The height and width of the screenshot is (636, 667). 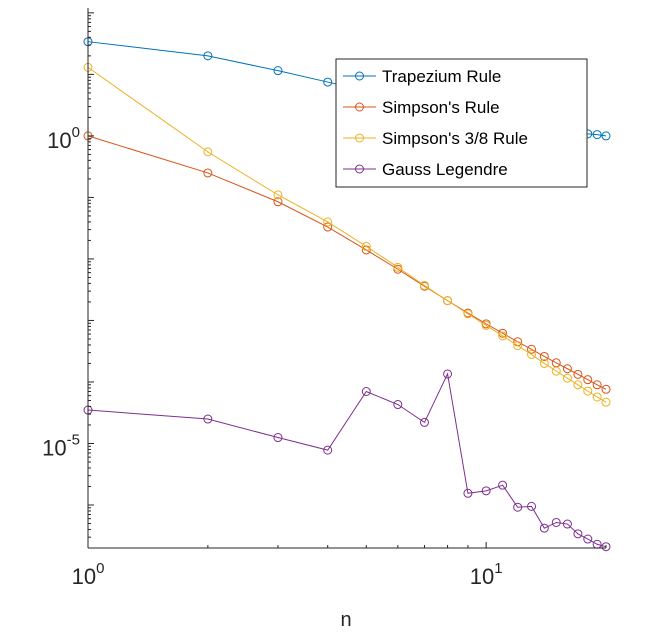 What do you see at coordinates (486, 574) in the screenshot?
I see `x-tick-label: 10¹` at bounding box center [486, 574].